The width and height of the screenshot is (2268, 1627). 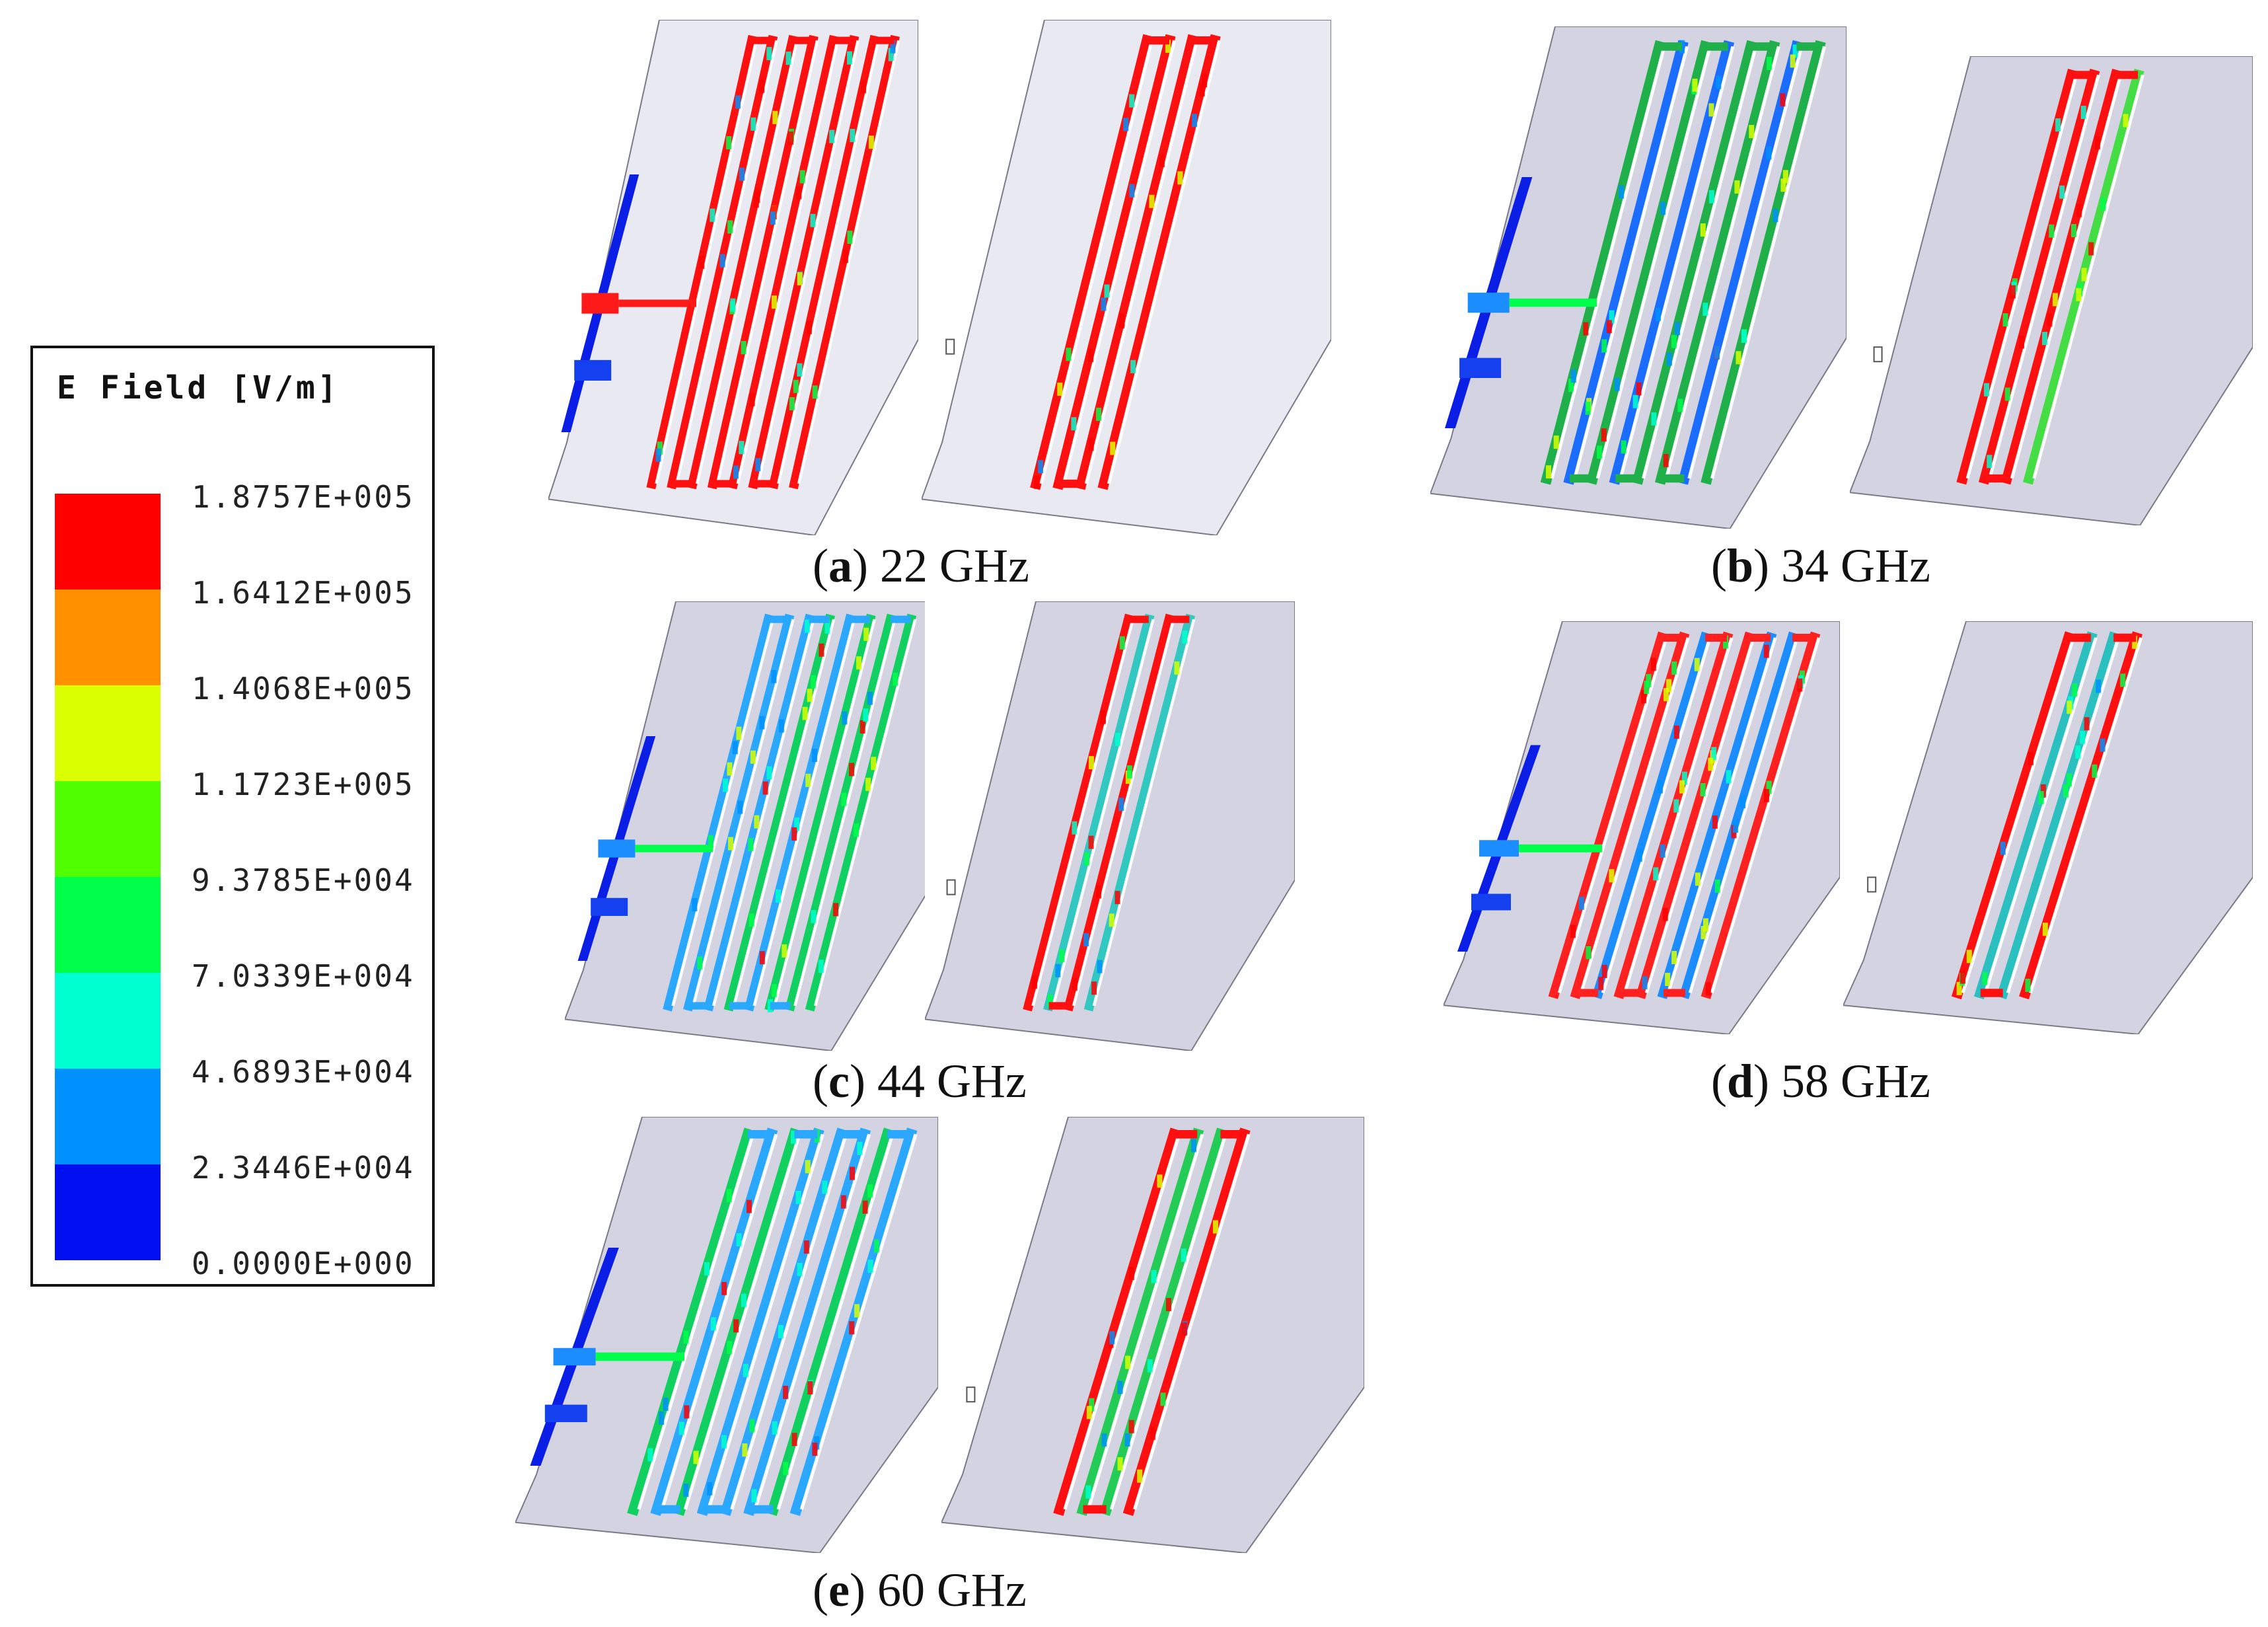 I want to click on panel-e-right, so click(x=1152, y=1335).